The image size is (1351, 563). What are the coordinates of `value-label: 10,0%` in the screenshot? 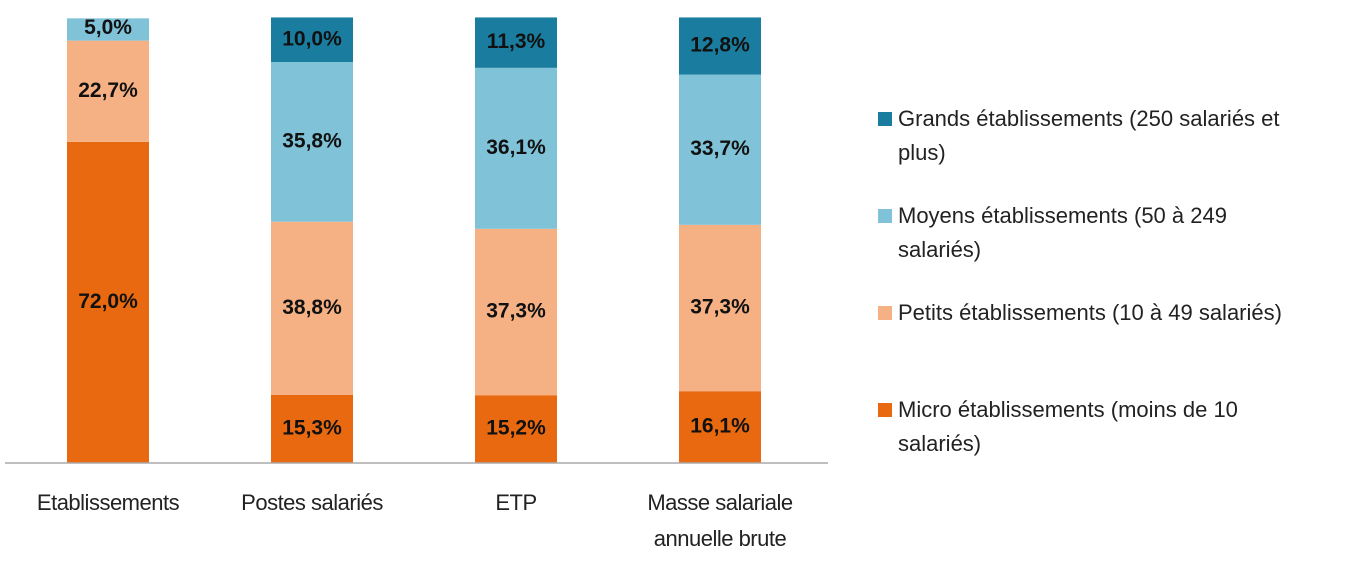 It's located at (312, 38).